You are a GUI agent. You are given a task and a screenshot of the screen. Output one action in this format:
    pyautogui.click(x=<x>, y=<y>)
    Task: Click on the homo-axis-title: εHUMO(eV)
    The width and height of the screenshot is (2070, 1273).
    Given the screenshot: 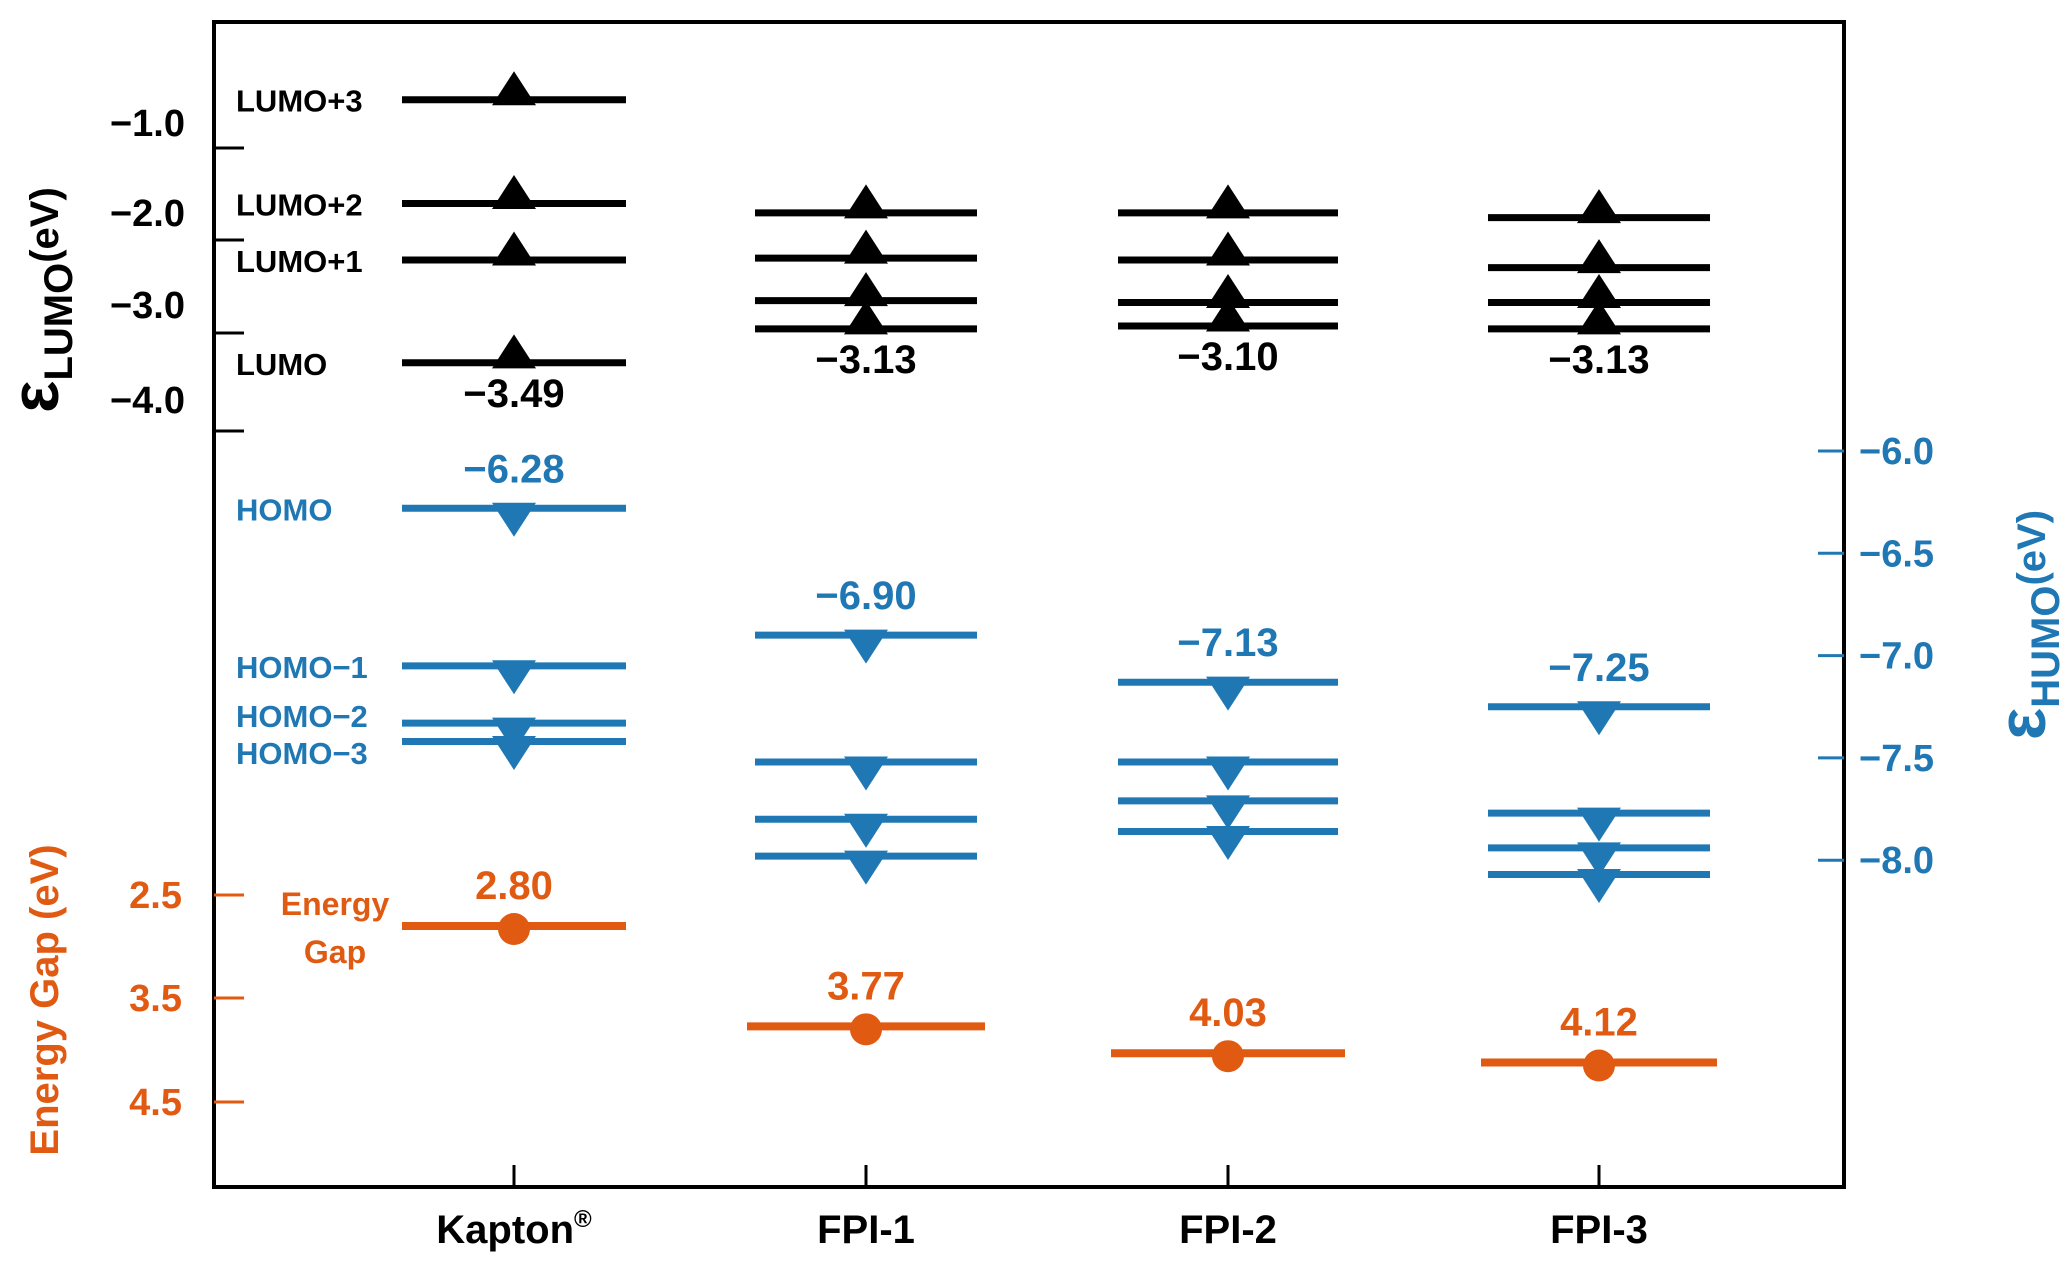 What is the action you would take?
    pyautogui.click(x=2026, y=625)
    